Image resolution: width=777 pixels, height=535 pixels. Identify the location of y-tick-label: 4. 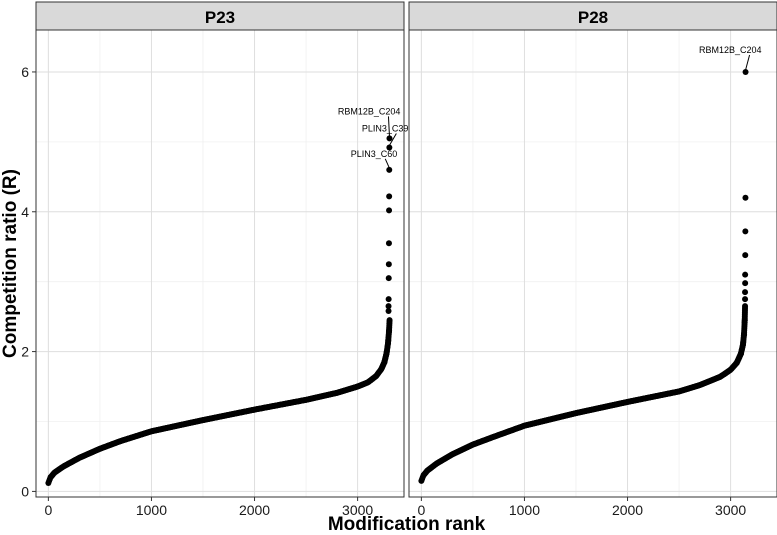
(25, 212).